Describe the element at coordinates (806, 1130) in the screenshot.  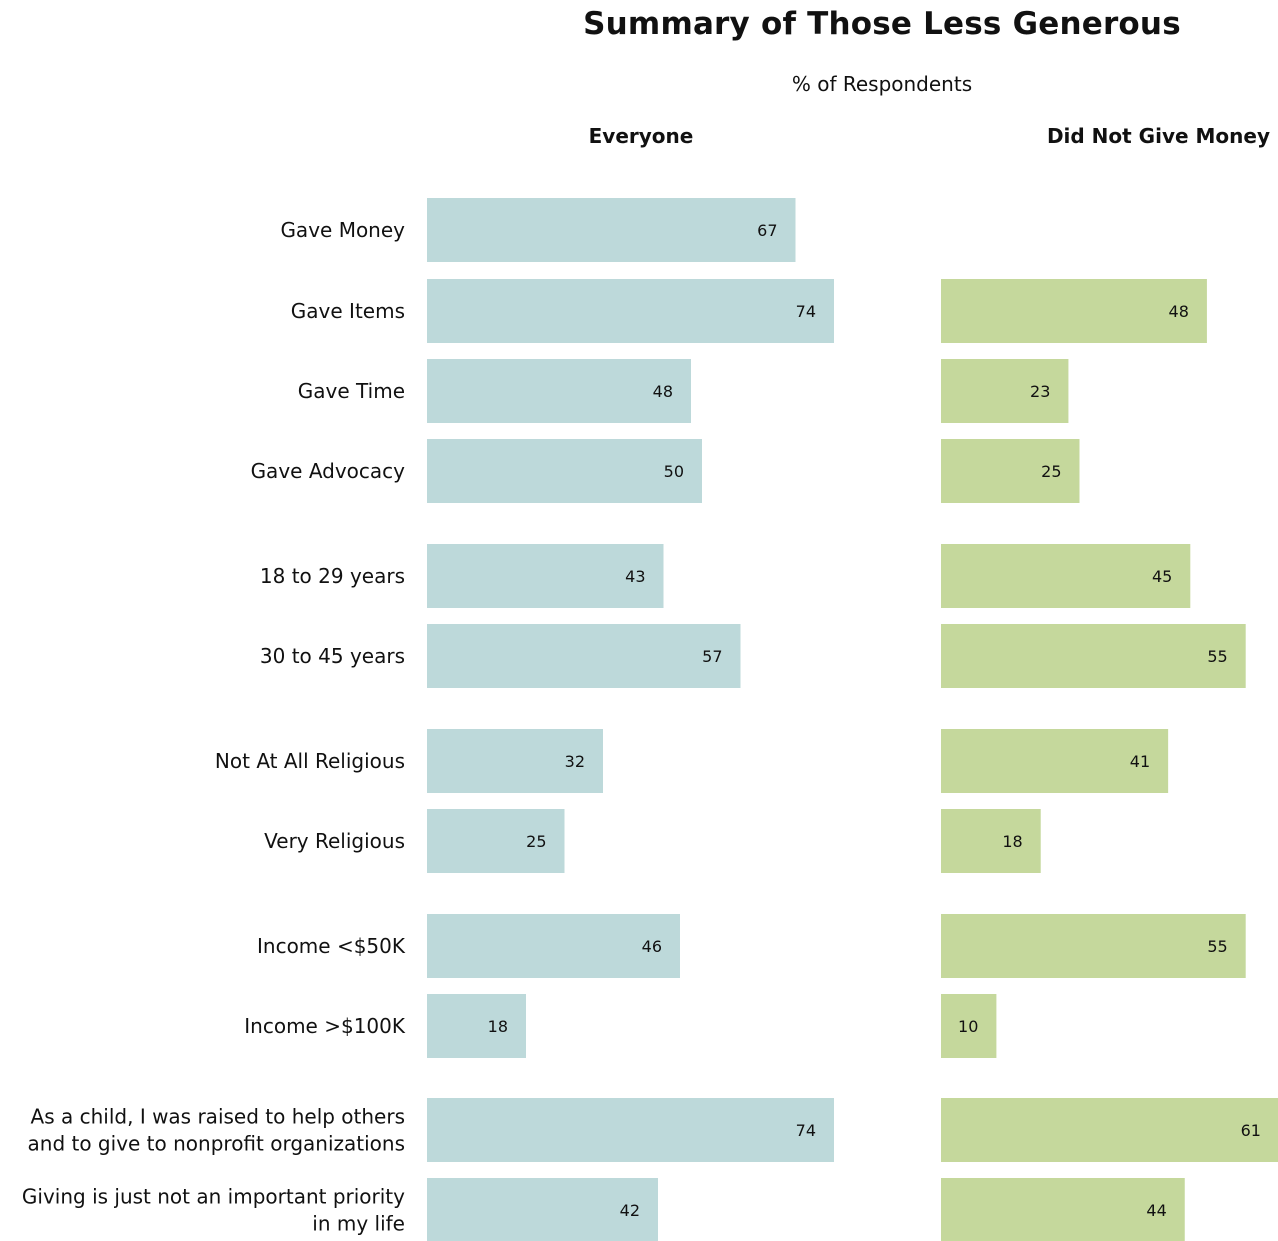
I see `value-label-everyone-as-a-child-i-was-raised-to-help-others: 74` at that location.